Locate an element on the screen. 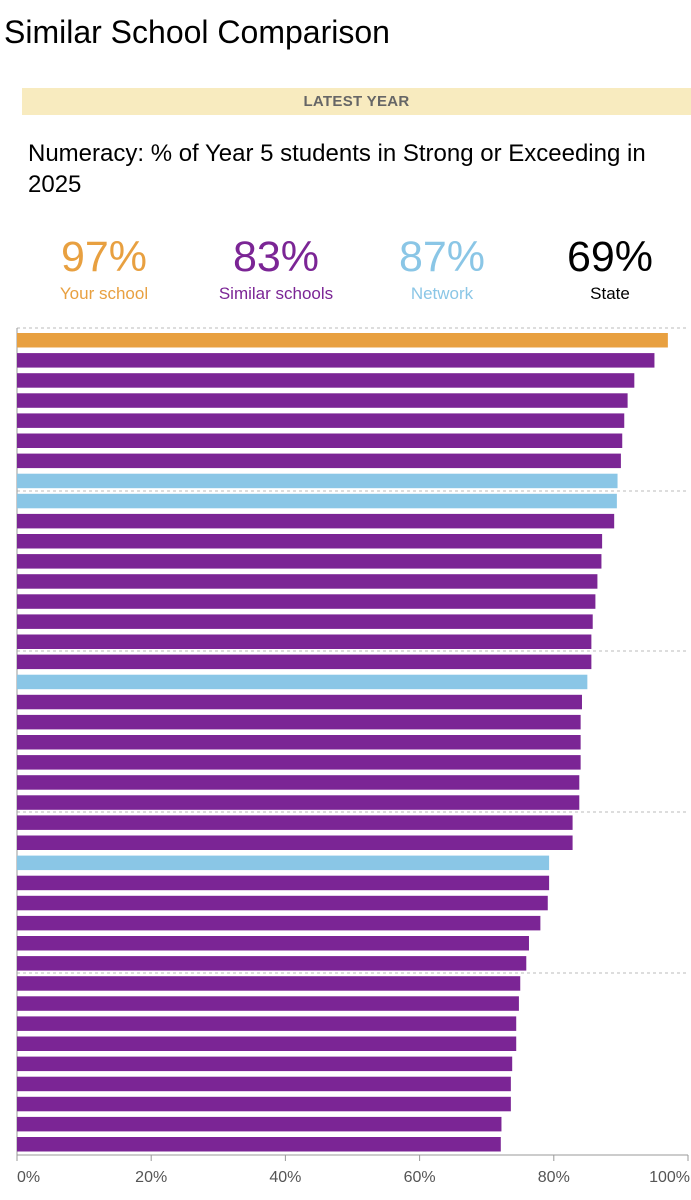  x-tick-label-1: 20% is located at coordinates (151, 1177).